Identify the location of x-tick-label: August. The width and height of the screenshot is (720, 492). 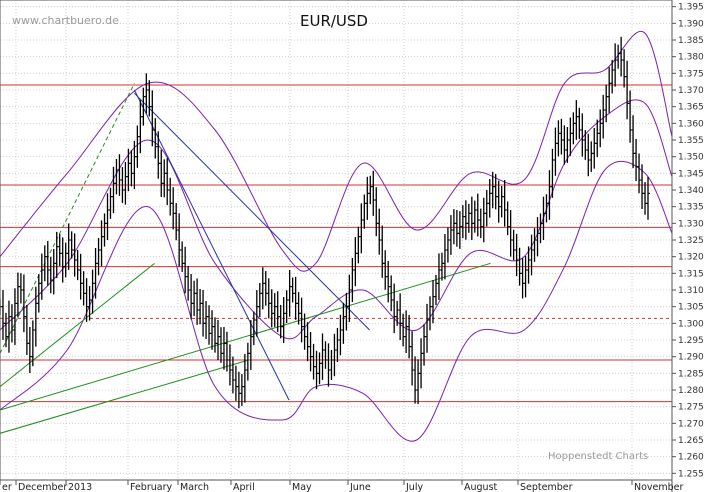
(481, 487).